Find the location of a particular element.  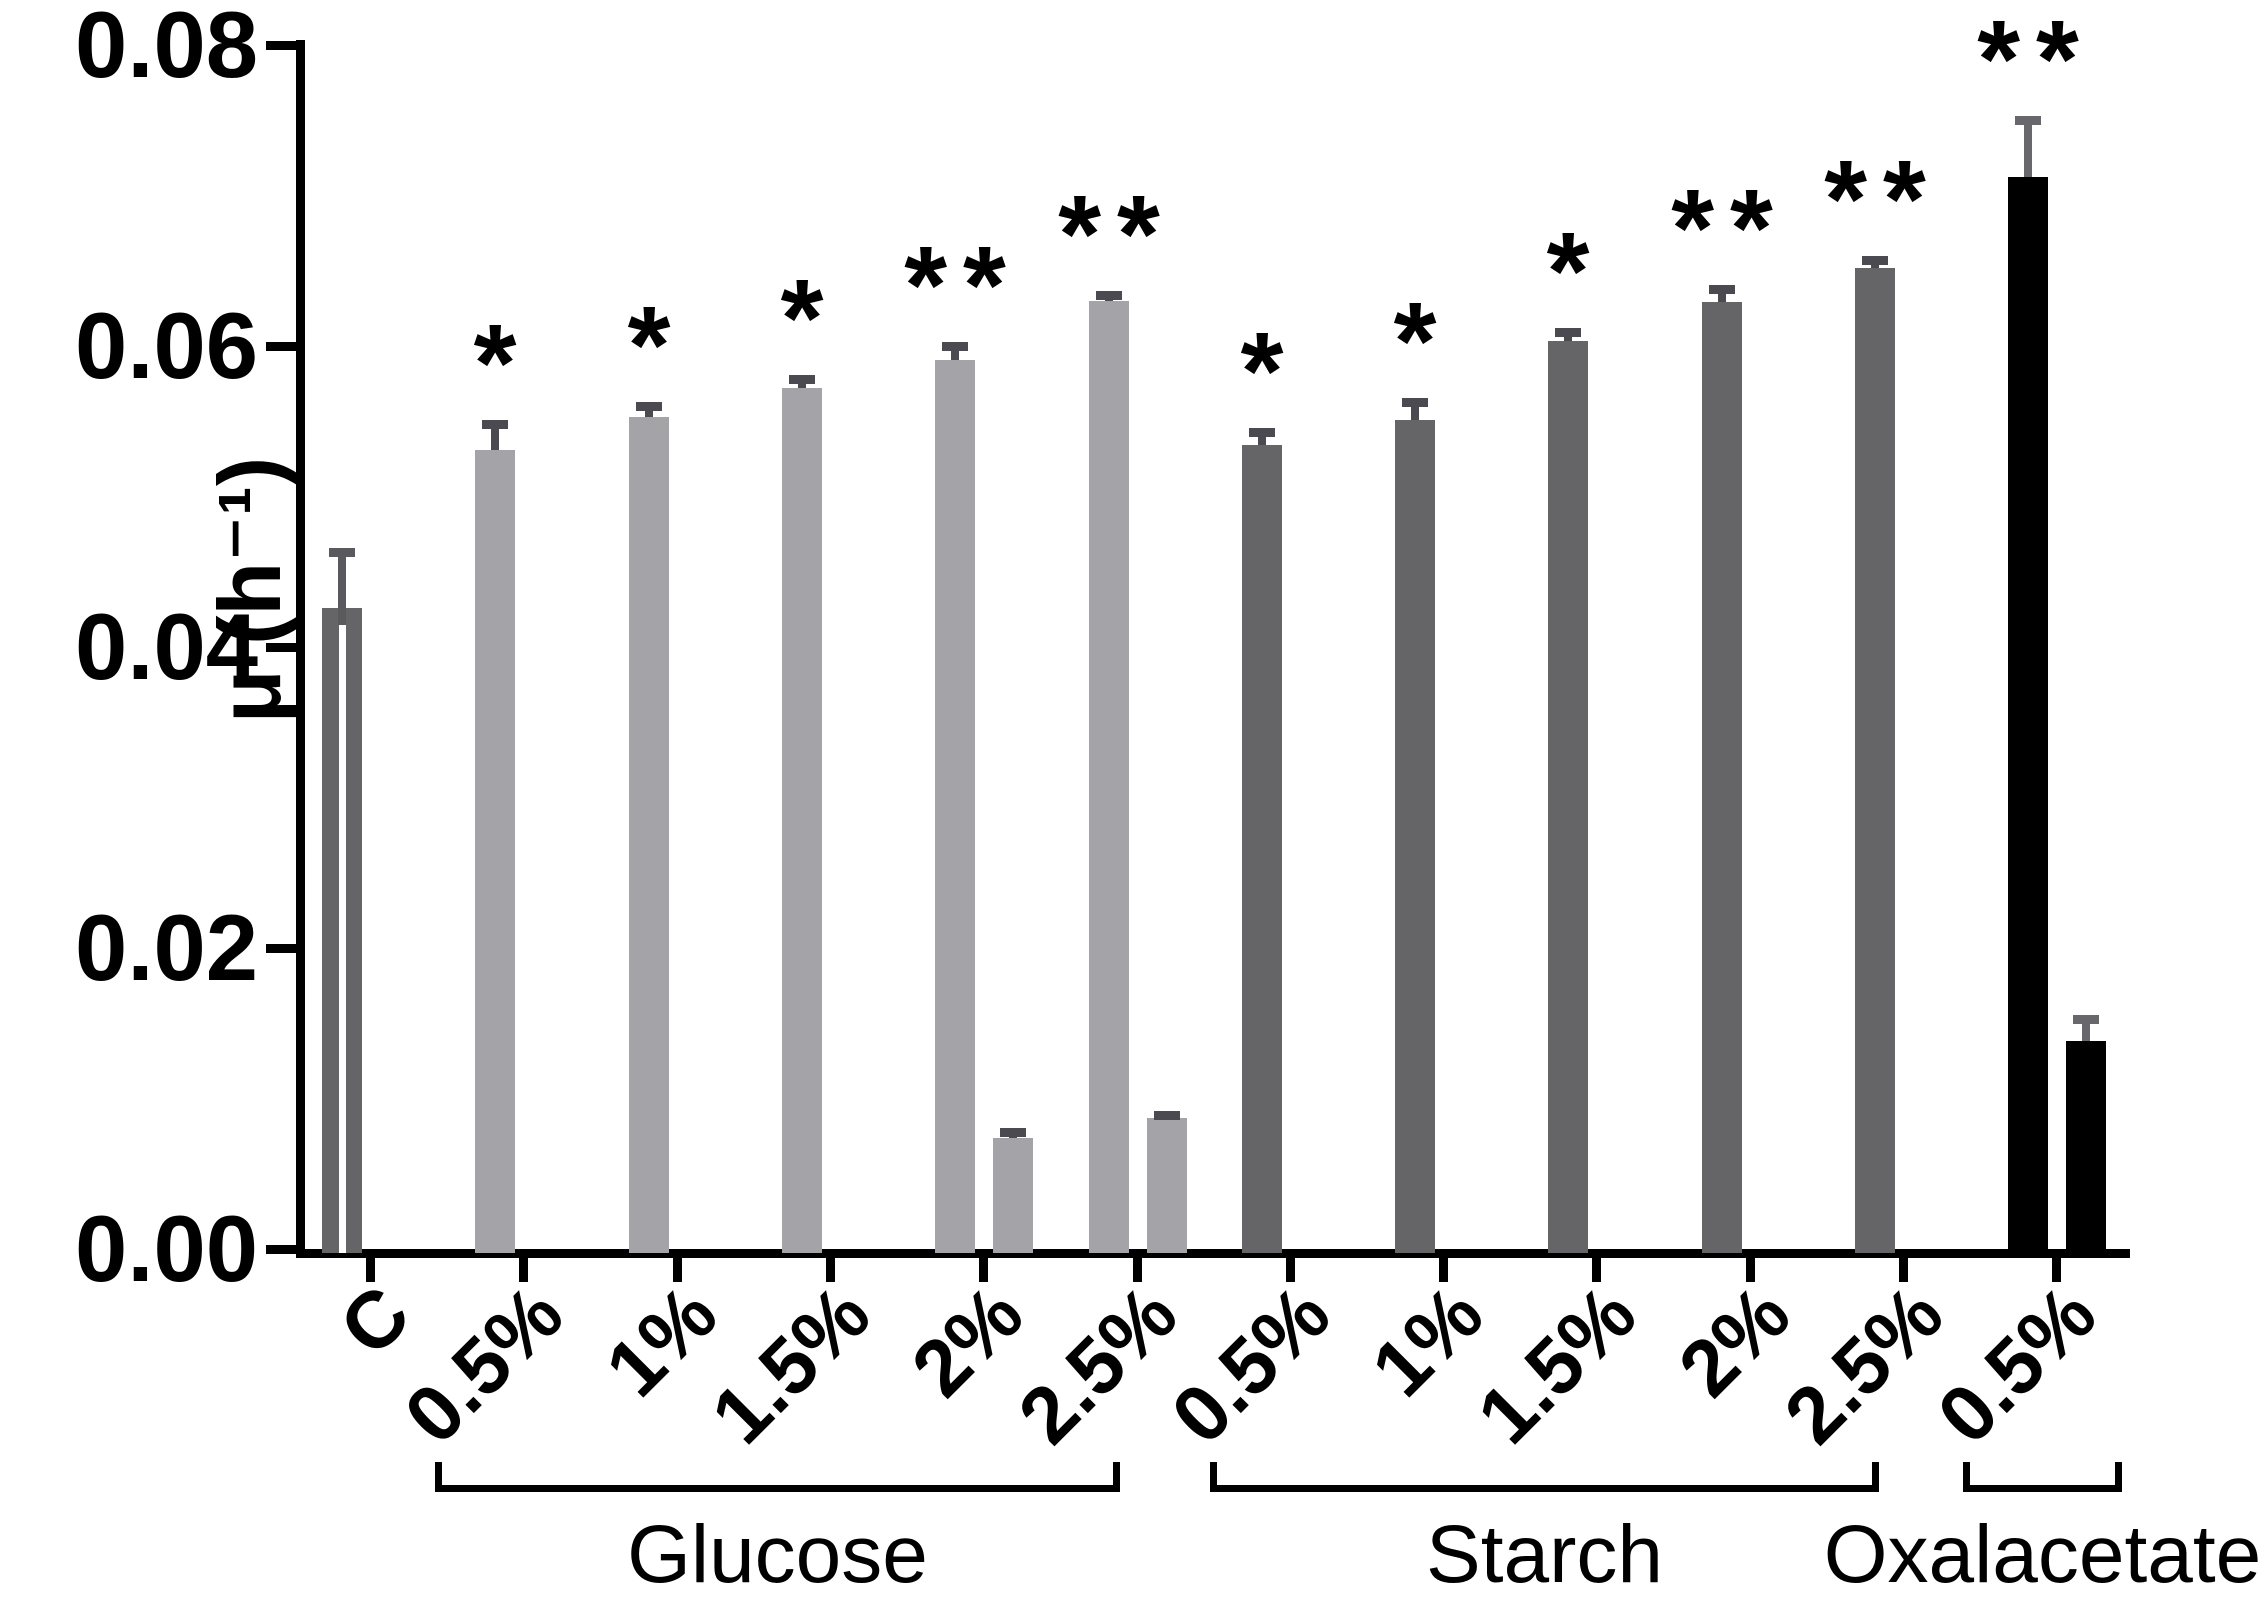

group-bracket-glucose is located at coordinates (777, 1477).